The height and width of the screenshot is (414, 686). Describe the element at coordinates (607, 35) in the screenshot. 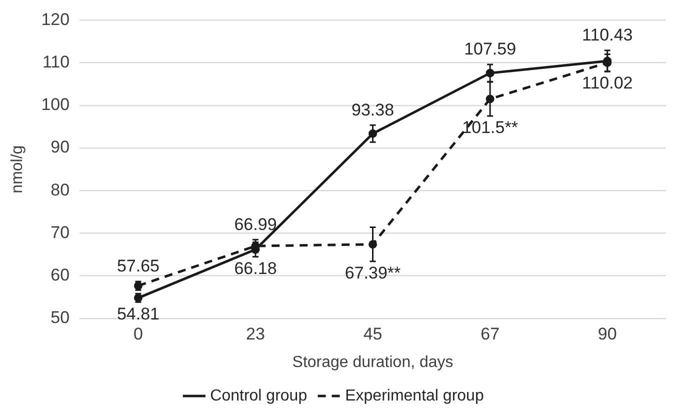

I see `data-label: 110.43` at that location.